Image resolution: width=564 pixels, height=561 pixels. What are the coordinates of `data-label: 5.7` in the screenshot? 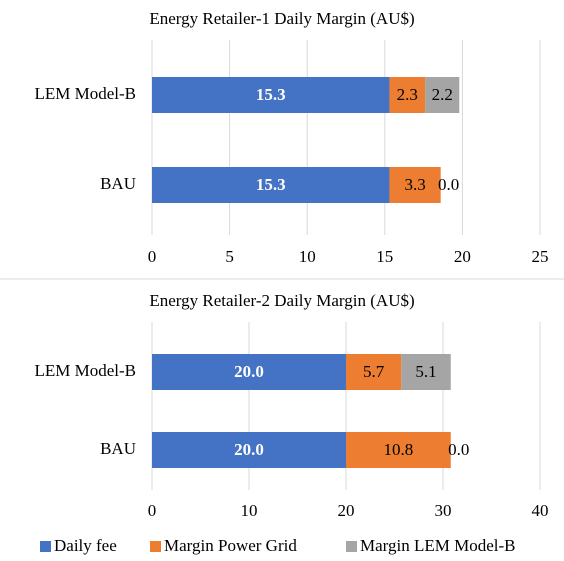 It's located at (374, 371).